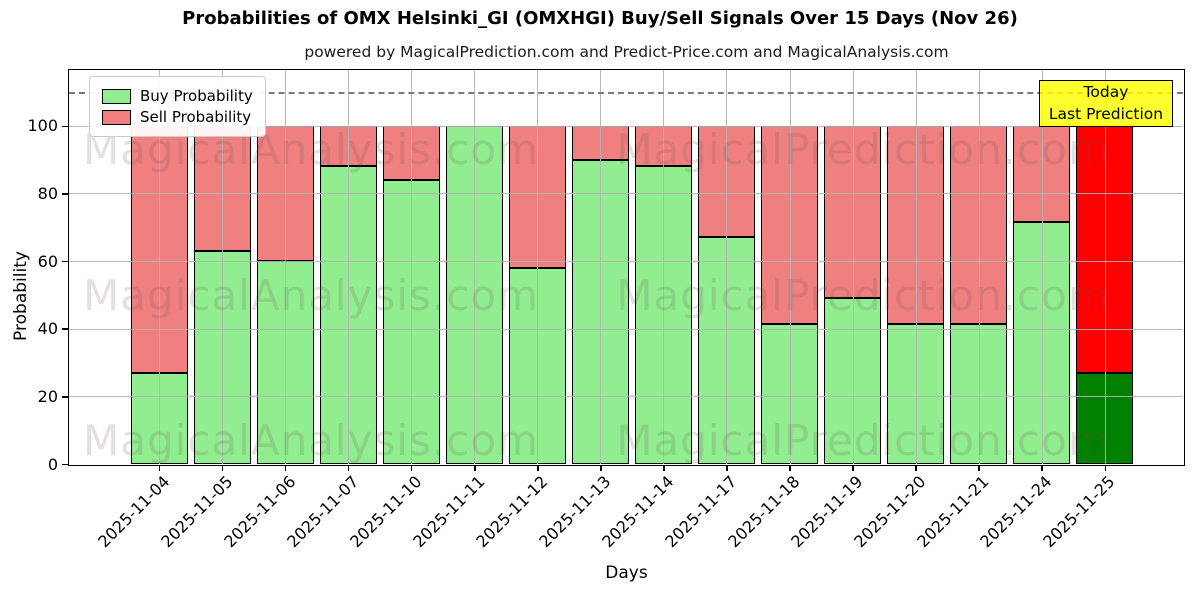  What do you see at coordinates (42, 126) in the screenshot?
I see `y-tick-label: 100` at bounding box center [42, 126].